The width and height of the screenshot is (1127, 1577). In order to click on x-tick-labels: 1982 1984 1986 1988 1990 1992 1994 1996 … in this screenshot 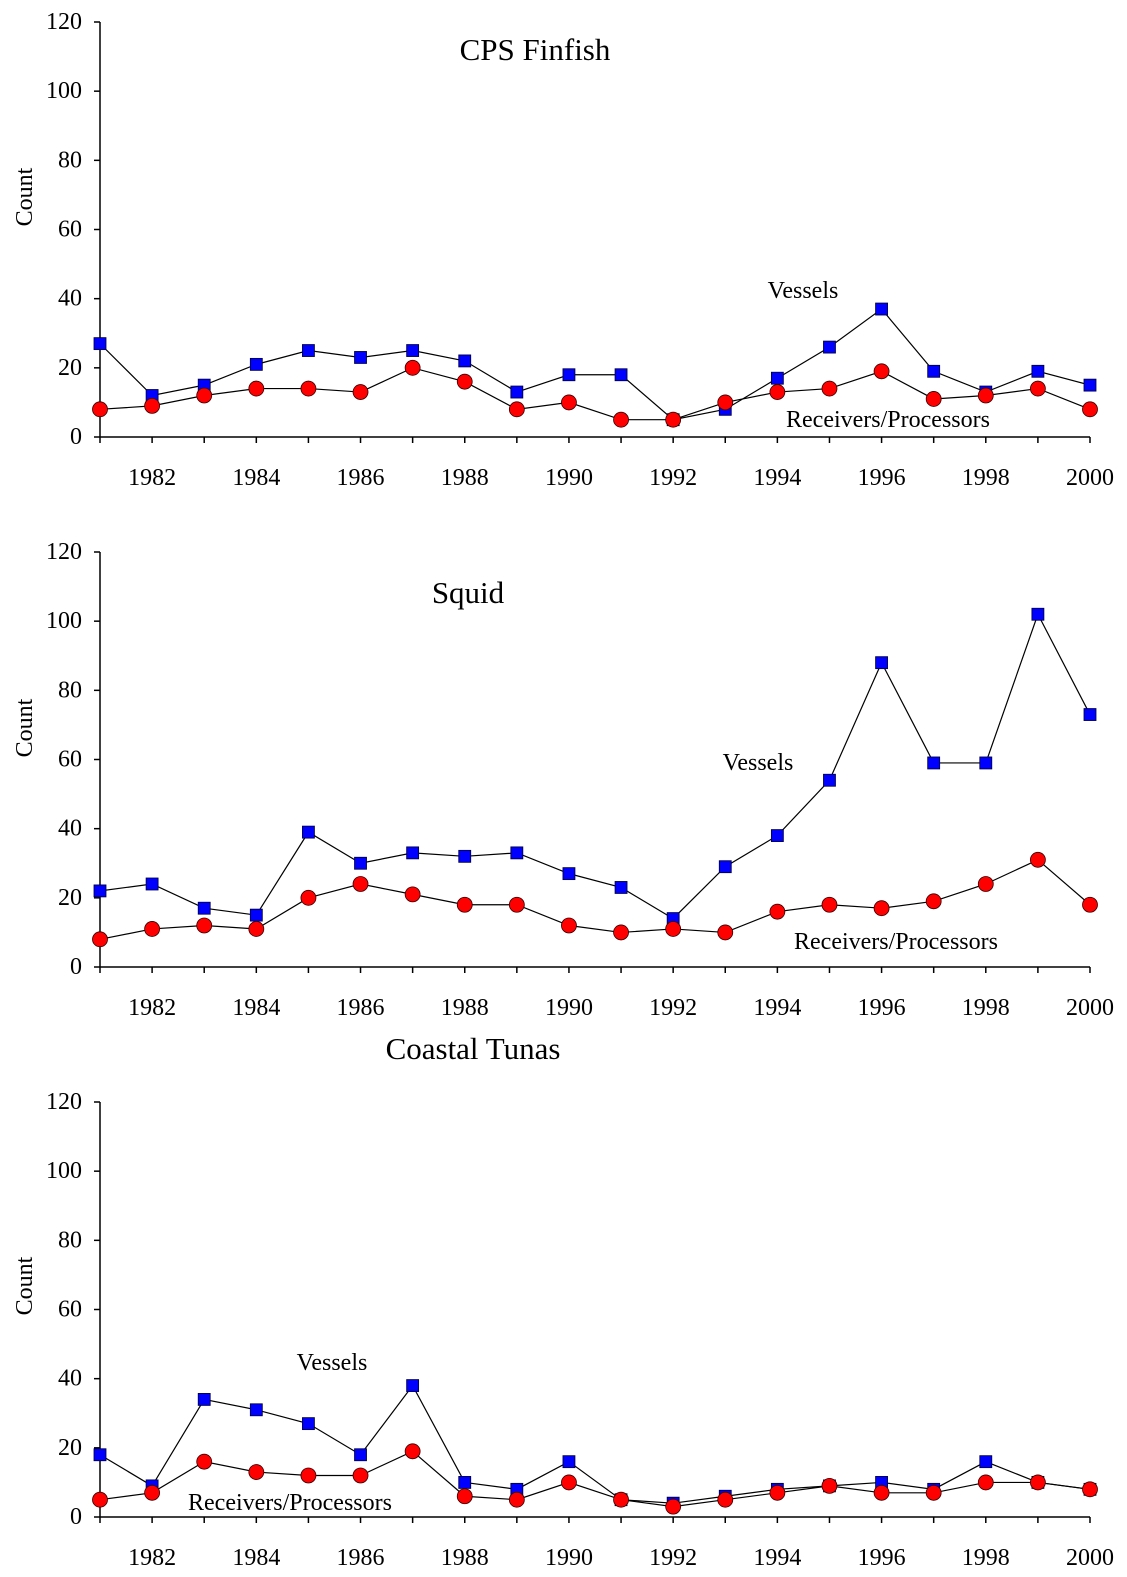, I will do `click(621, 478)`.